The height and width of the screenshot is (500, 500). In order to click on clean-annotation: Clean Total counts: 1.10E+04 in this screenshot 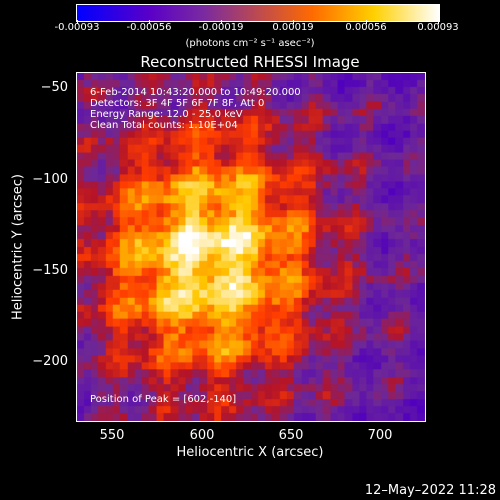, I will do `click(164, 125)`.